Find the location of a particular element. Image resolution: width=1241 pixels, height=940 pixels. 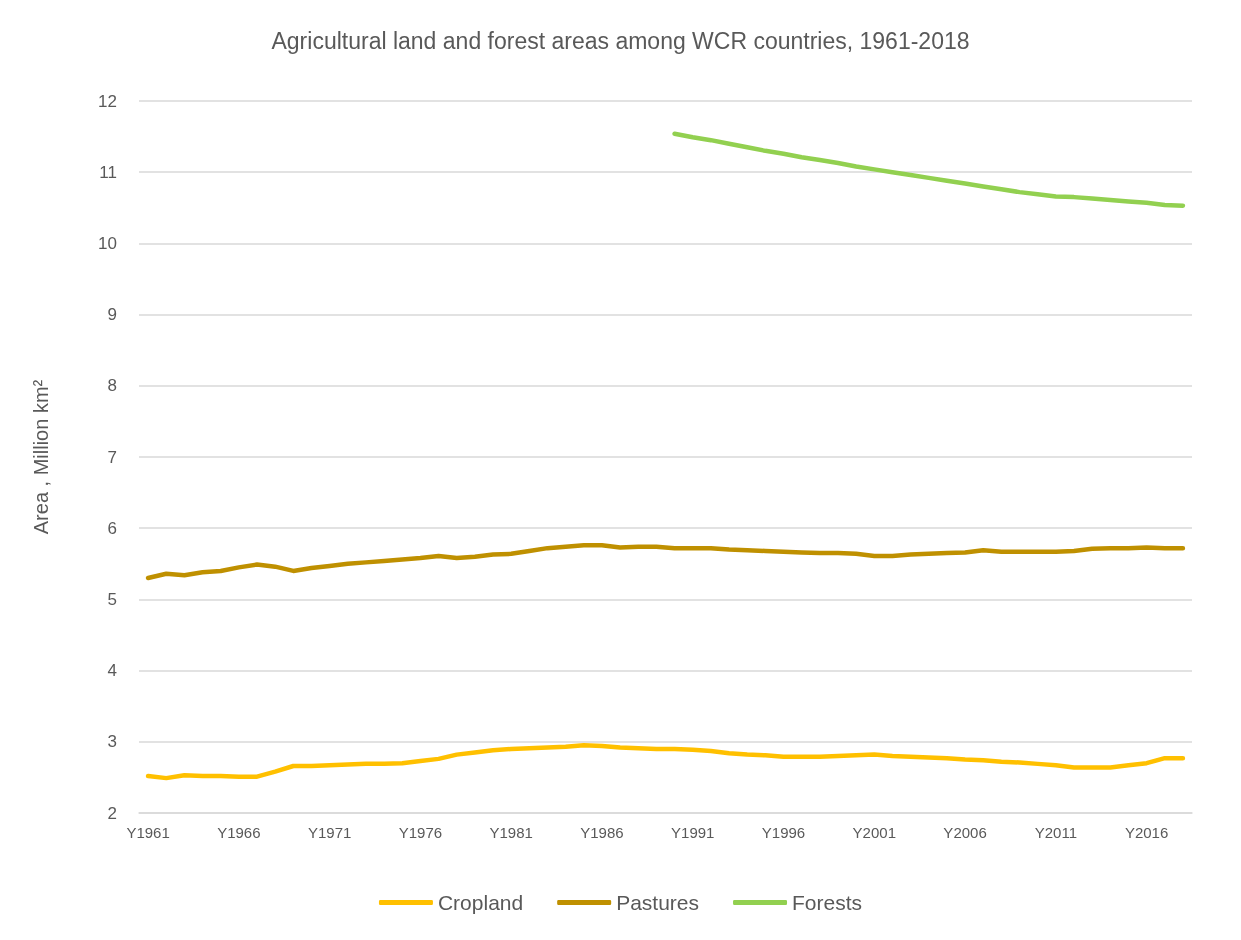

x-tick-label: Y1991 is located at coordinates (693, 832).